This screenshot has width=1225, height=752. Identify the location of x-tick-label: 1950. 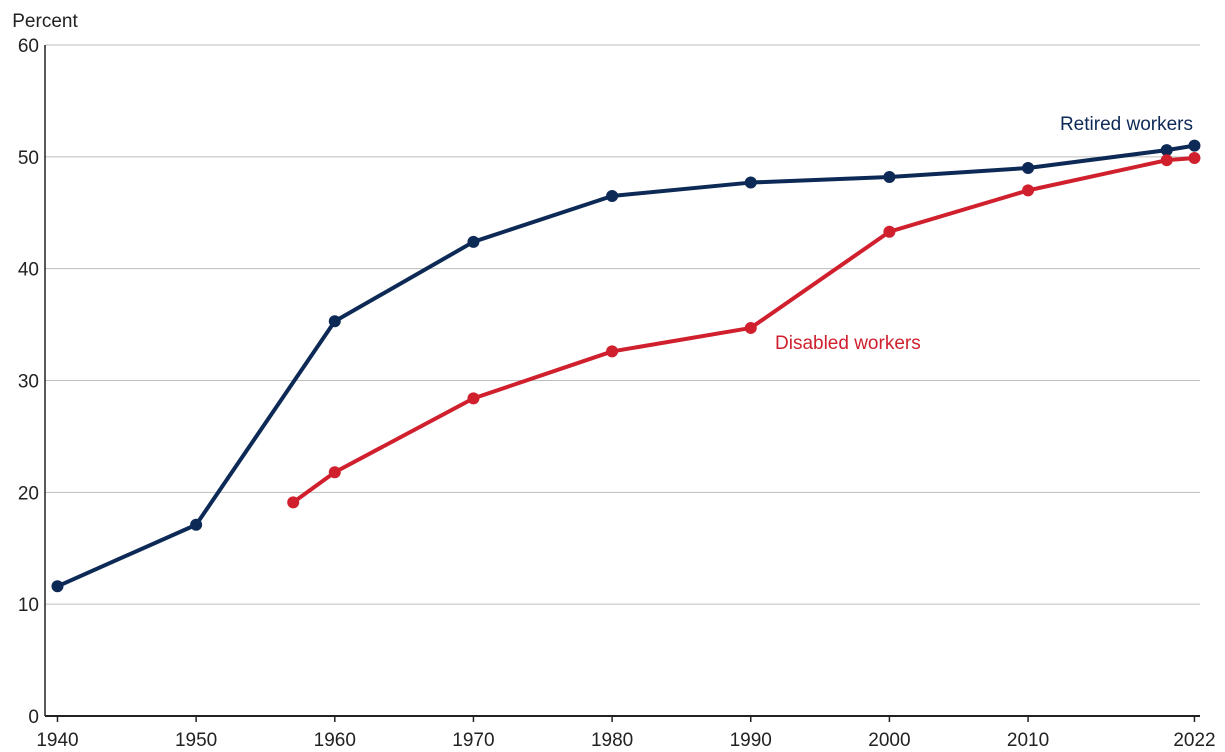
(196, 740).